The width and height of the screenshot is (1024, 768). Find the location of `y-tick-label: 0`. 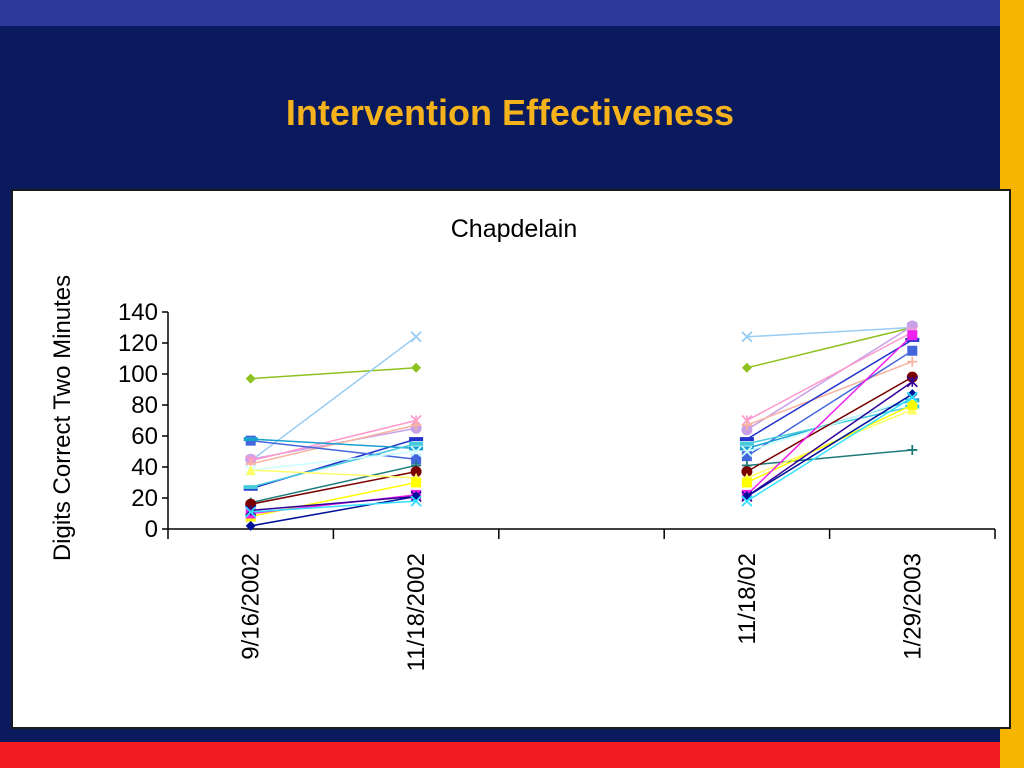

y-tick-label: 0 is located at coordinates (151, 529).